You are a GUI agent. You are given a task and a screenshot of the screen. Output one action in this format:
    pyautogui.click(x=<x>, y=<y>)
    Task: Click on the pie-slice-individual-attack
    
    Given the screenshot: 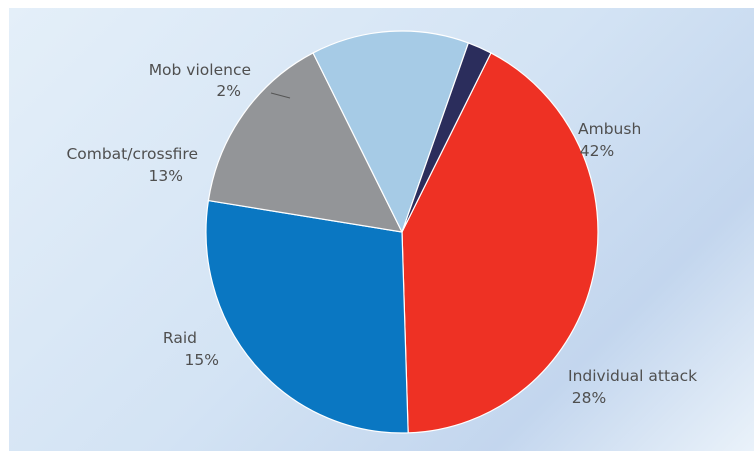 What is the action you would take?
    pyautogui.click(x=307, y=316)
    